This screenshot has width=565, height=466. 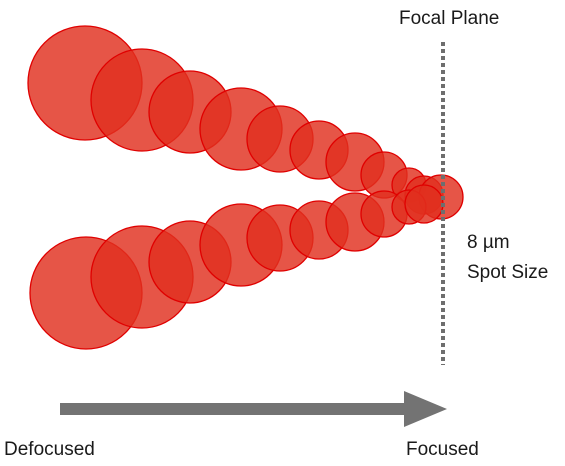 What do you see at coordinates (49, 449) in the screenshot?
I see `defocused-label: Defocused` at bounding box center [49, 449].